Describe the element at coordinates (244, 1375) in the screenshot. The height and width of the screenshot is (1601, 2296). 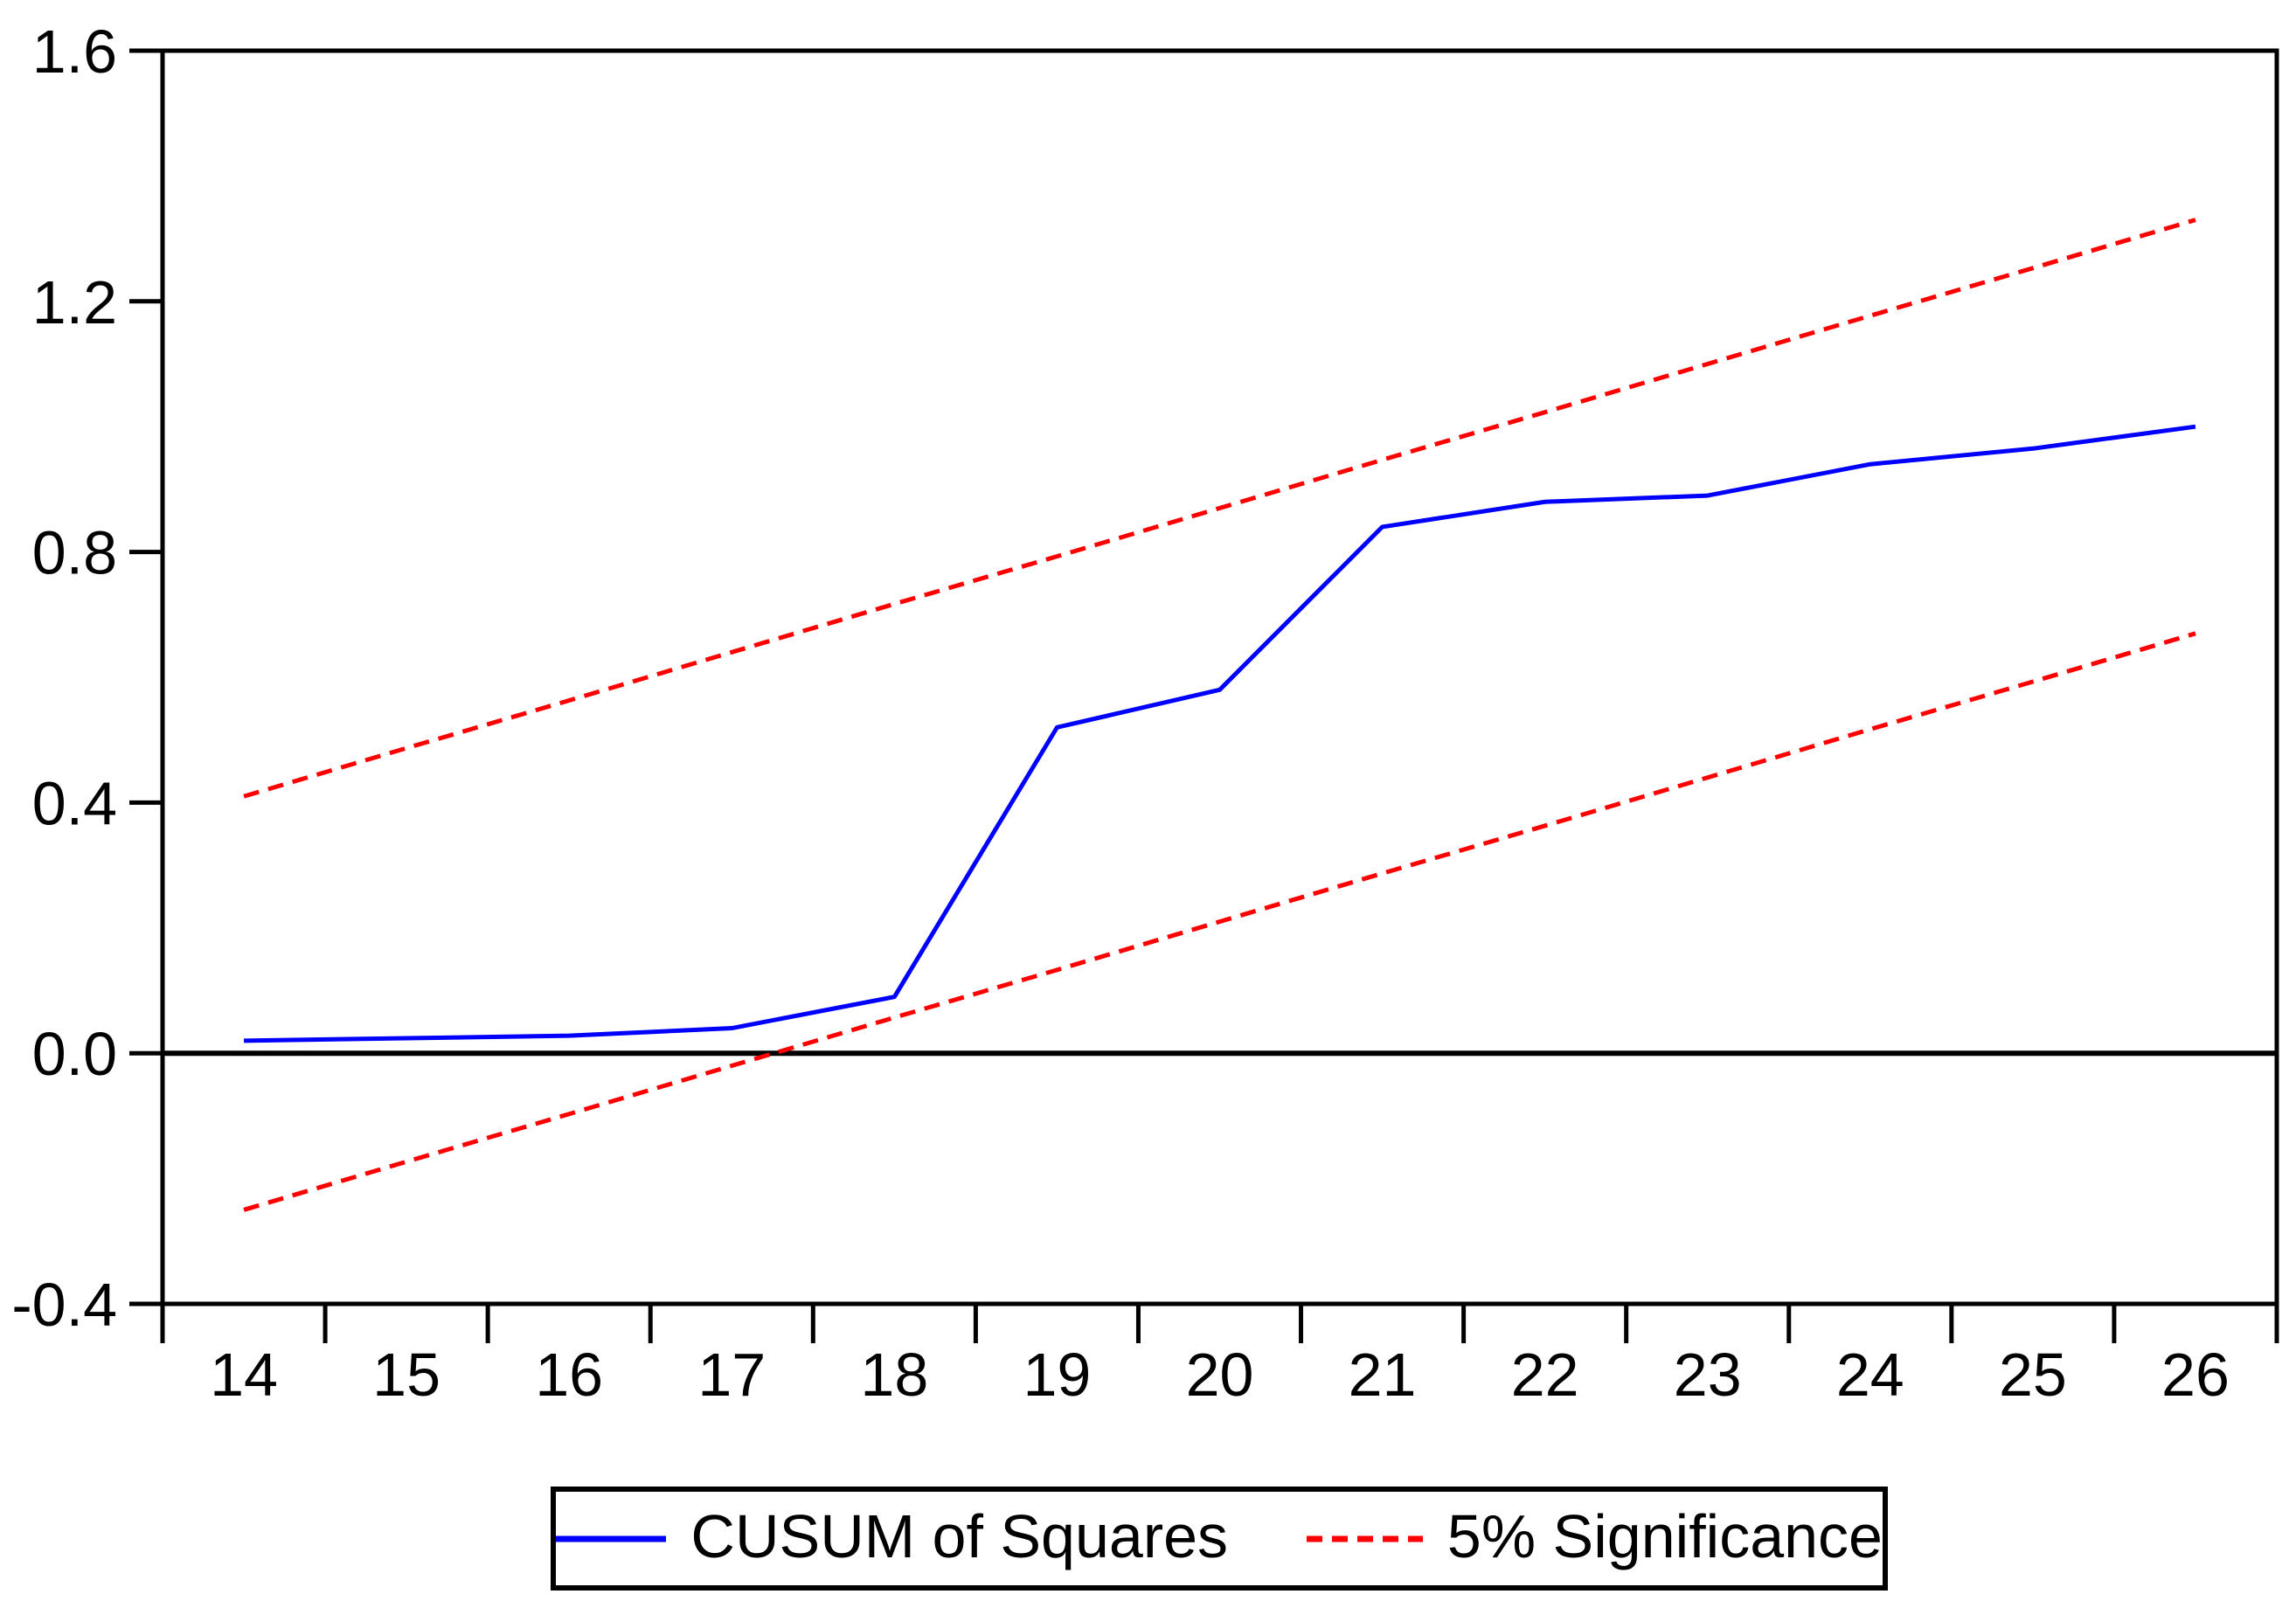
I see `x-tick-label: 14` at that location.